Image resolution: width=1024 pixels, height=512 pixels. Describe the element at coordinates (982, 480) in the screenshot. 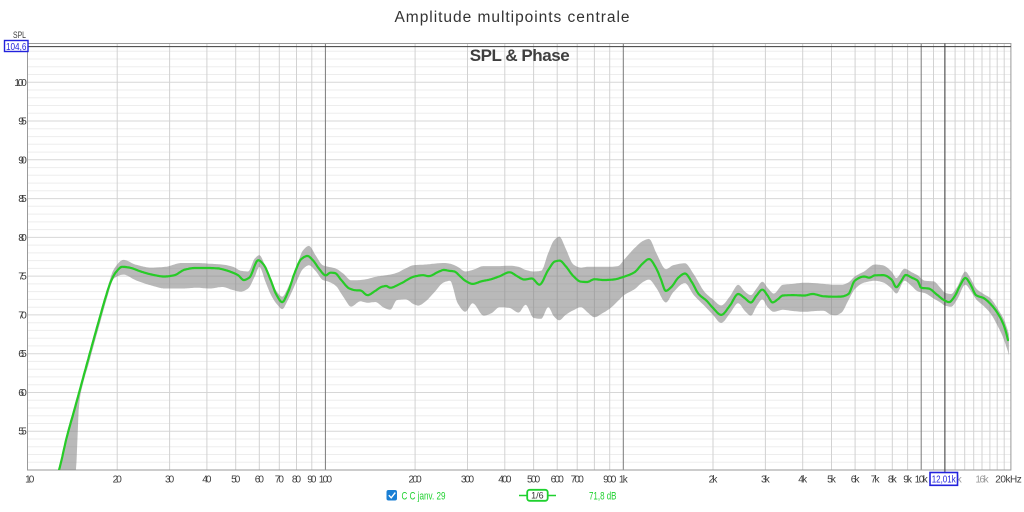

I see `svg-text: 16k` at that location.